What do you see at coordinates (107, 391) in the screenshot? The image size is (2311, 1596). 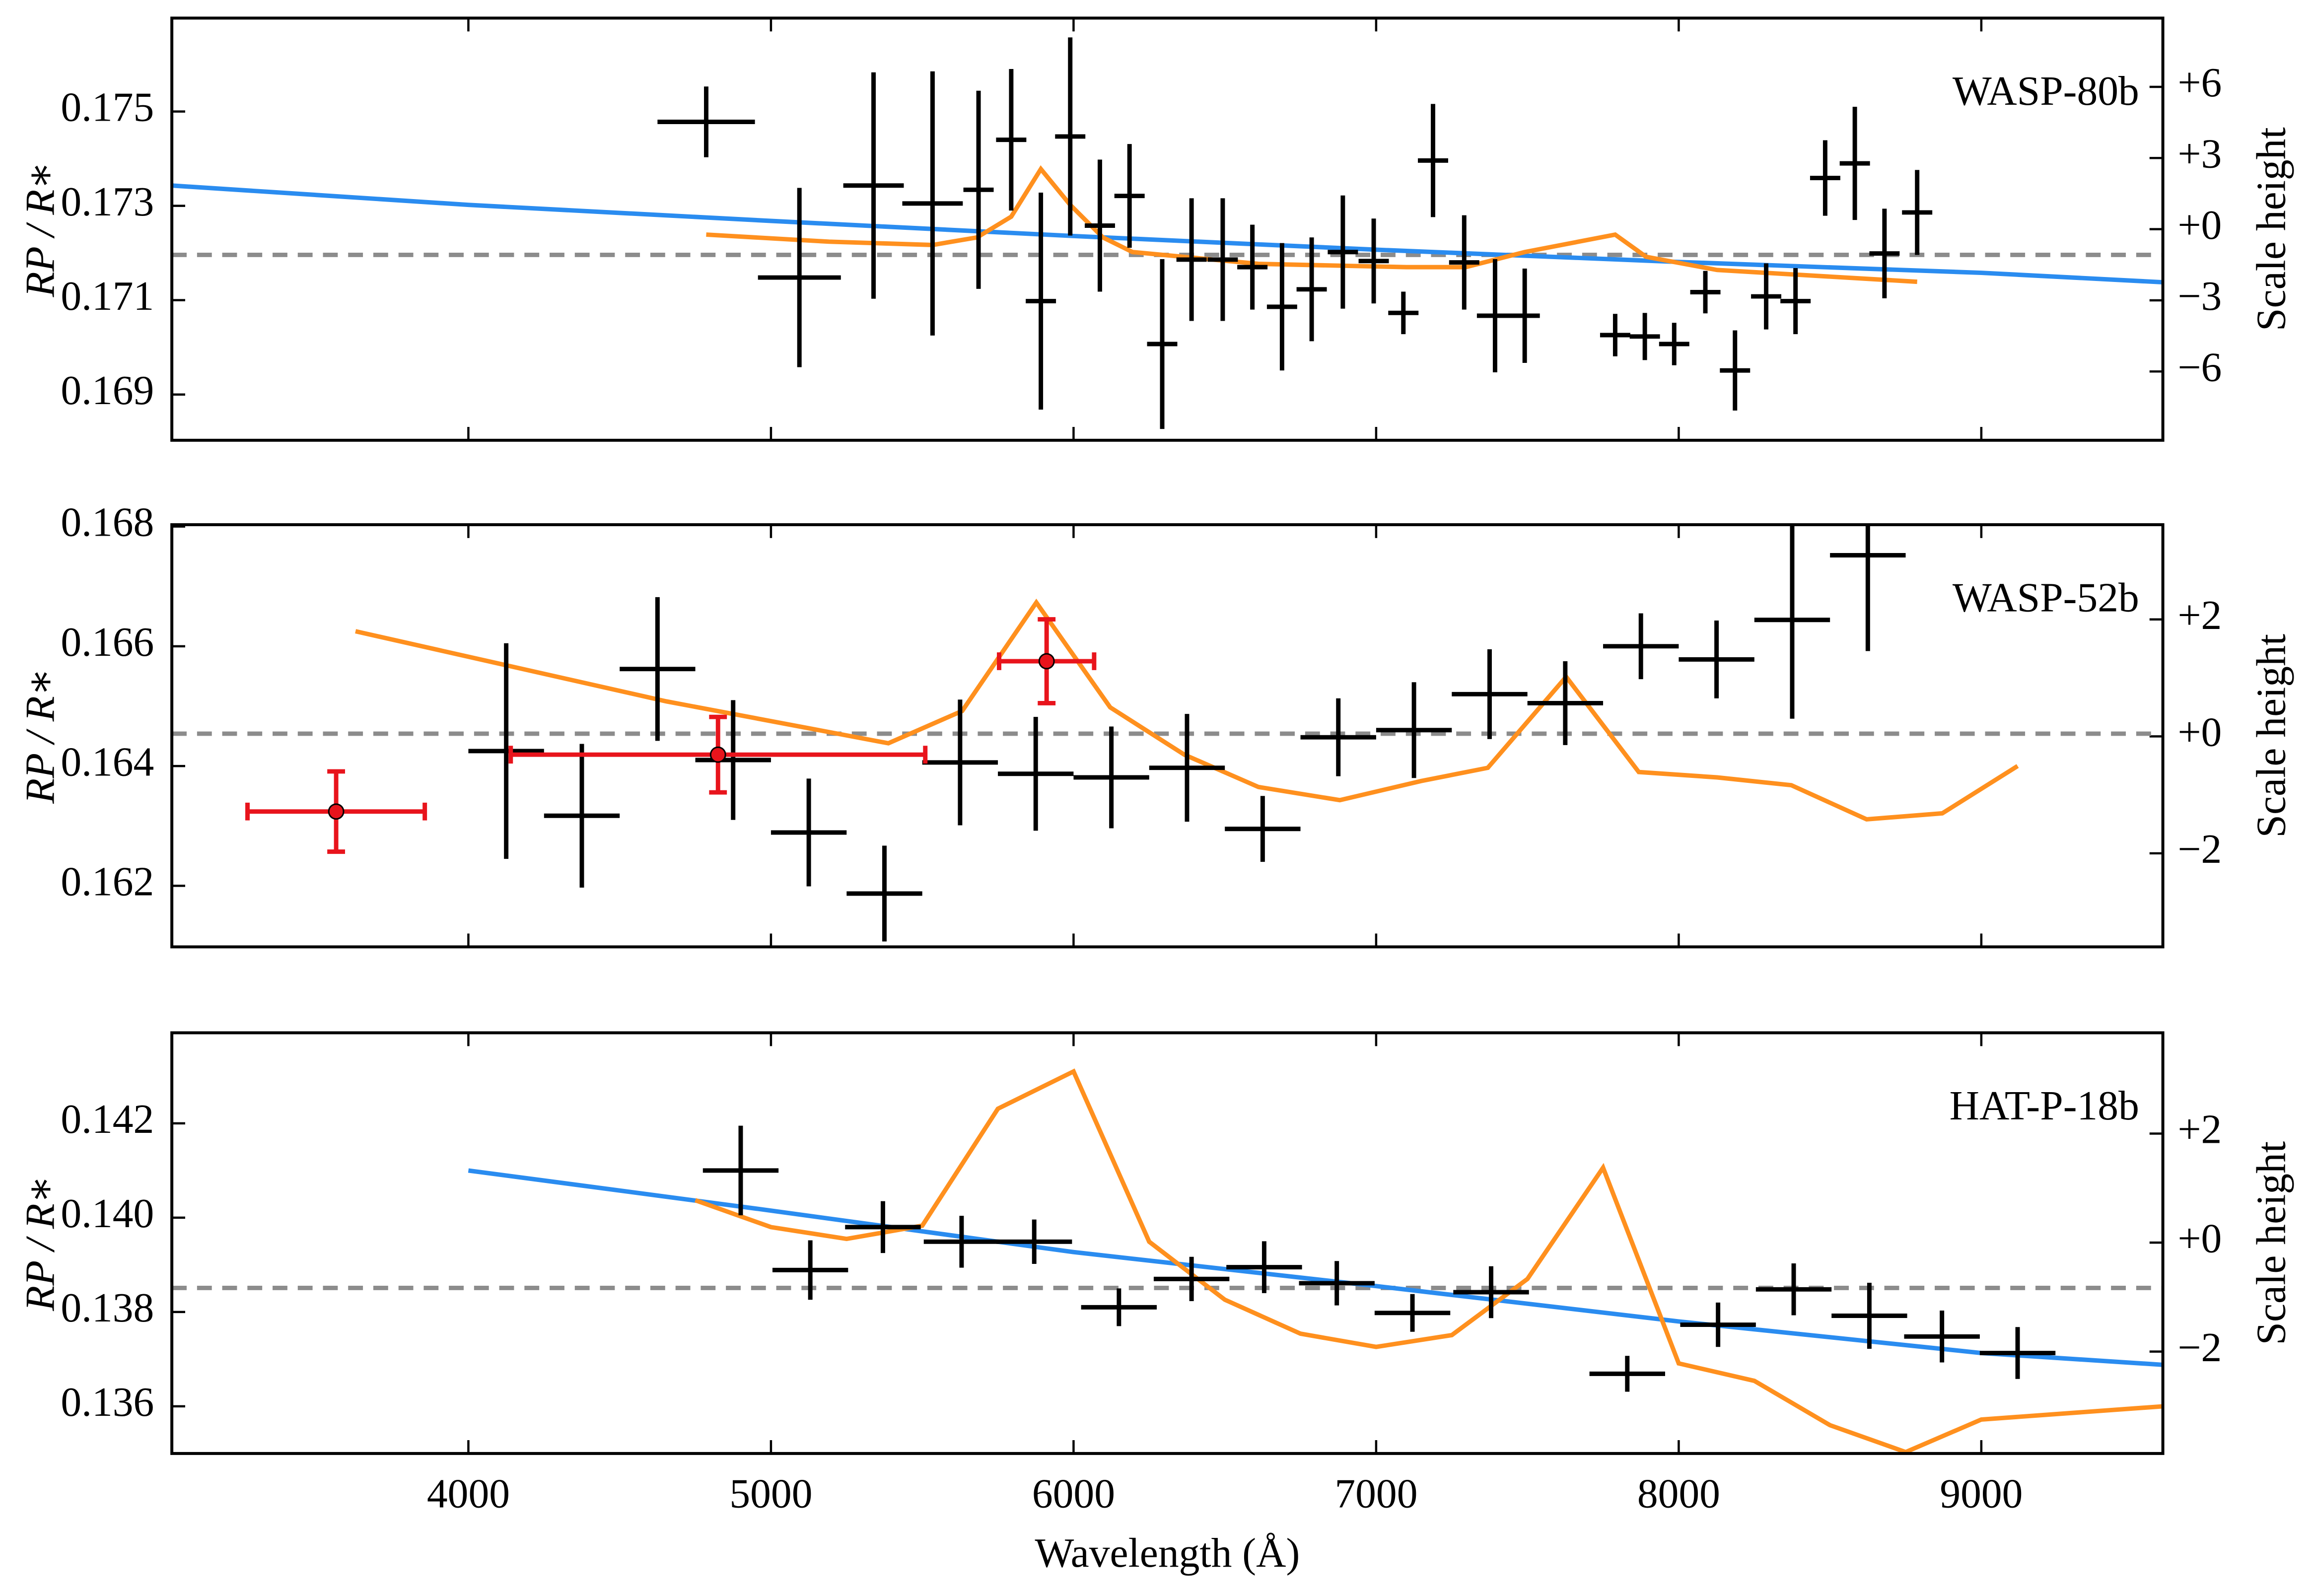 I see `y-tick-label: 0.169` at bounding box center [107, 391].